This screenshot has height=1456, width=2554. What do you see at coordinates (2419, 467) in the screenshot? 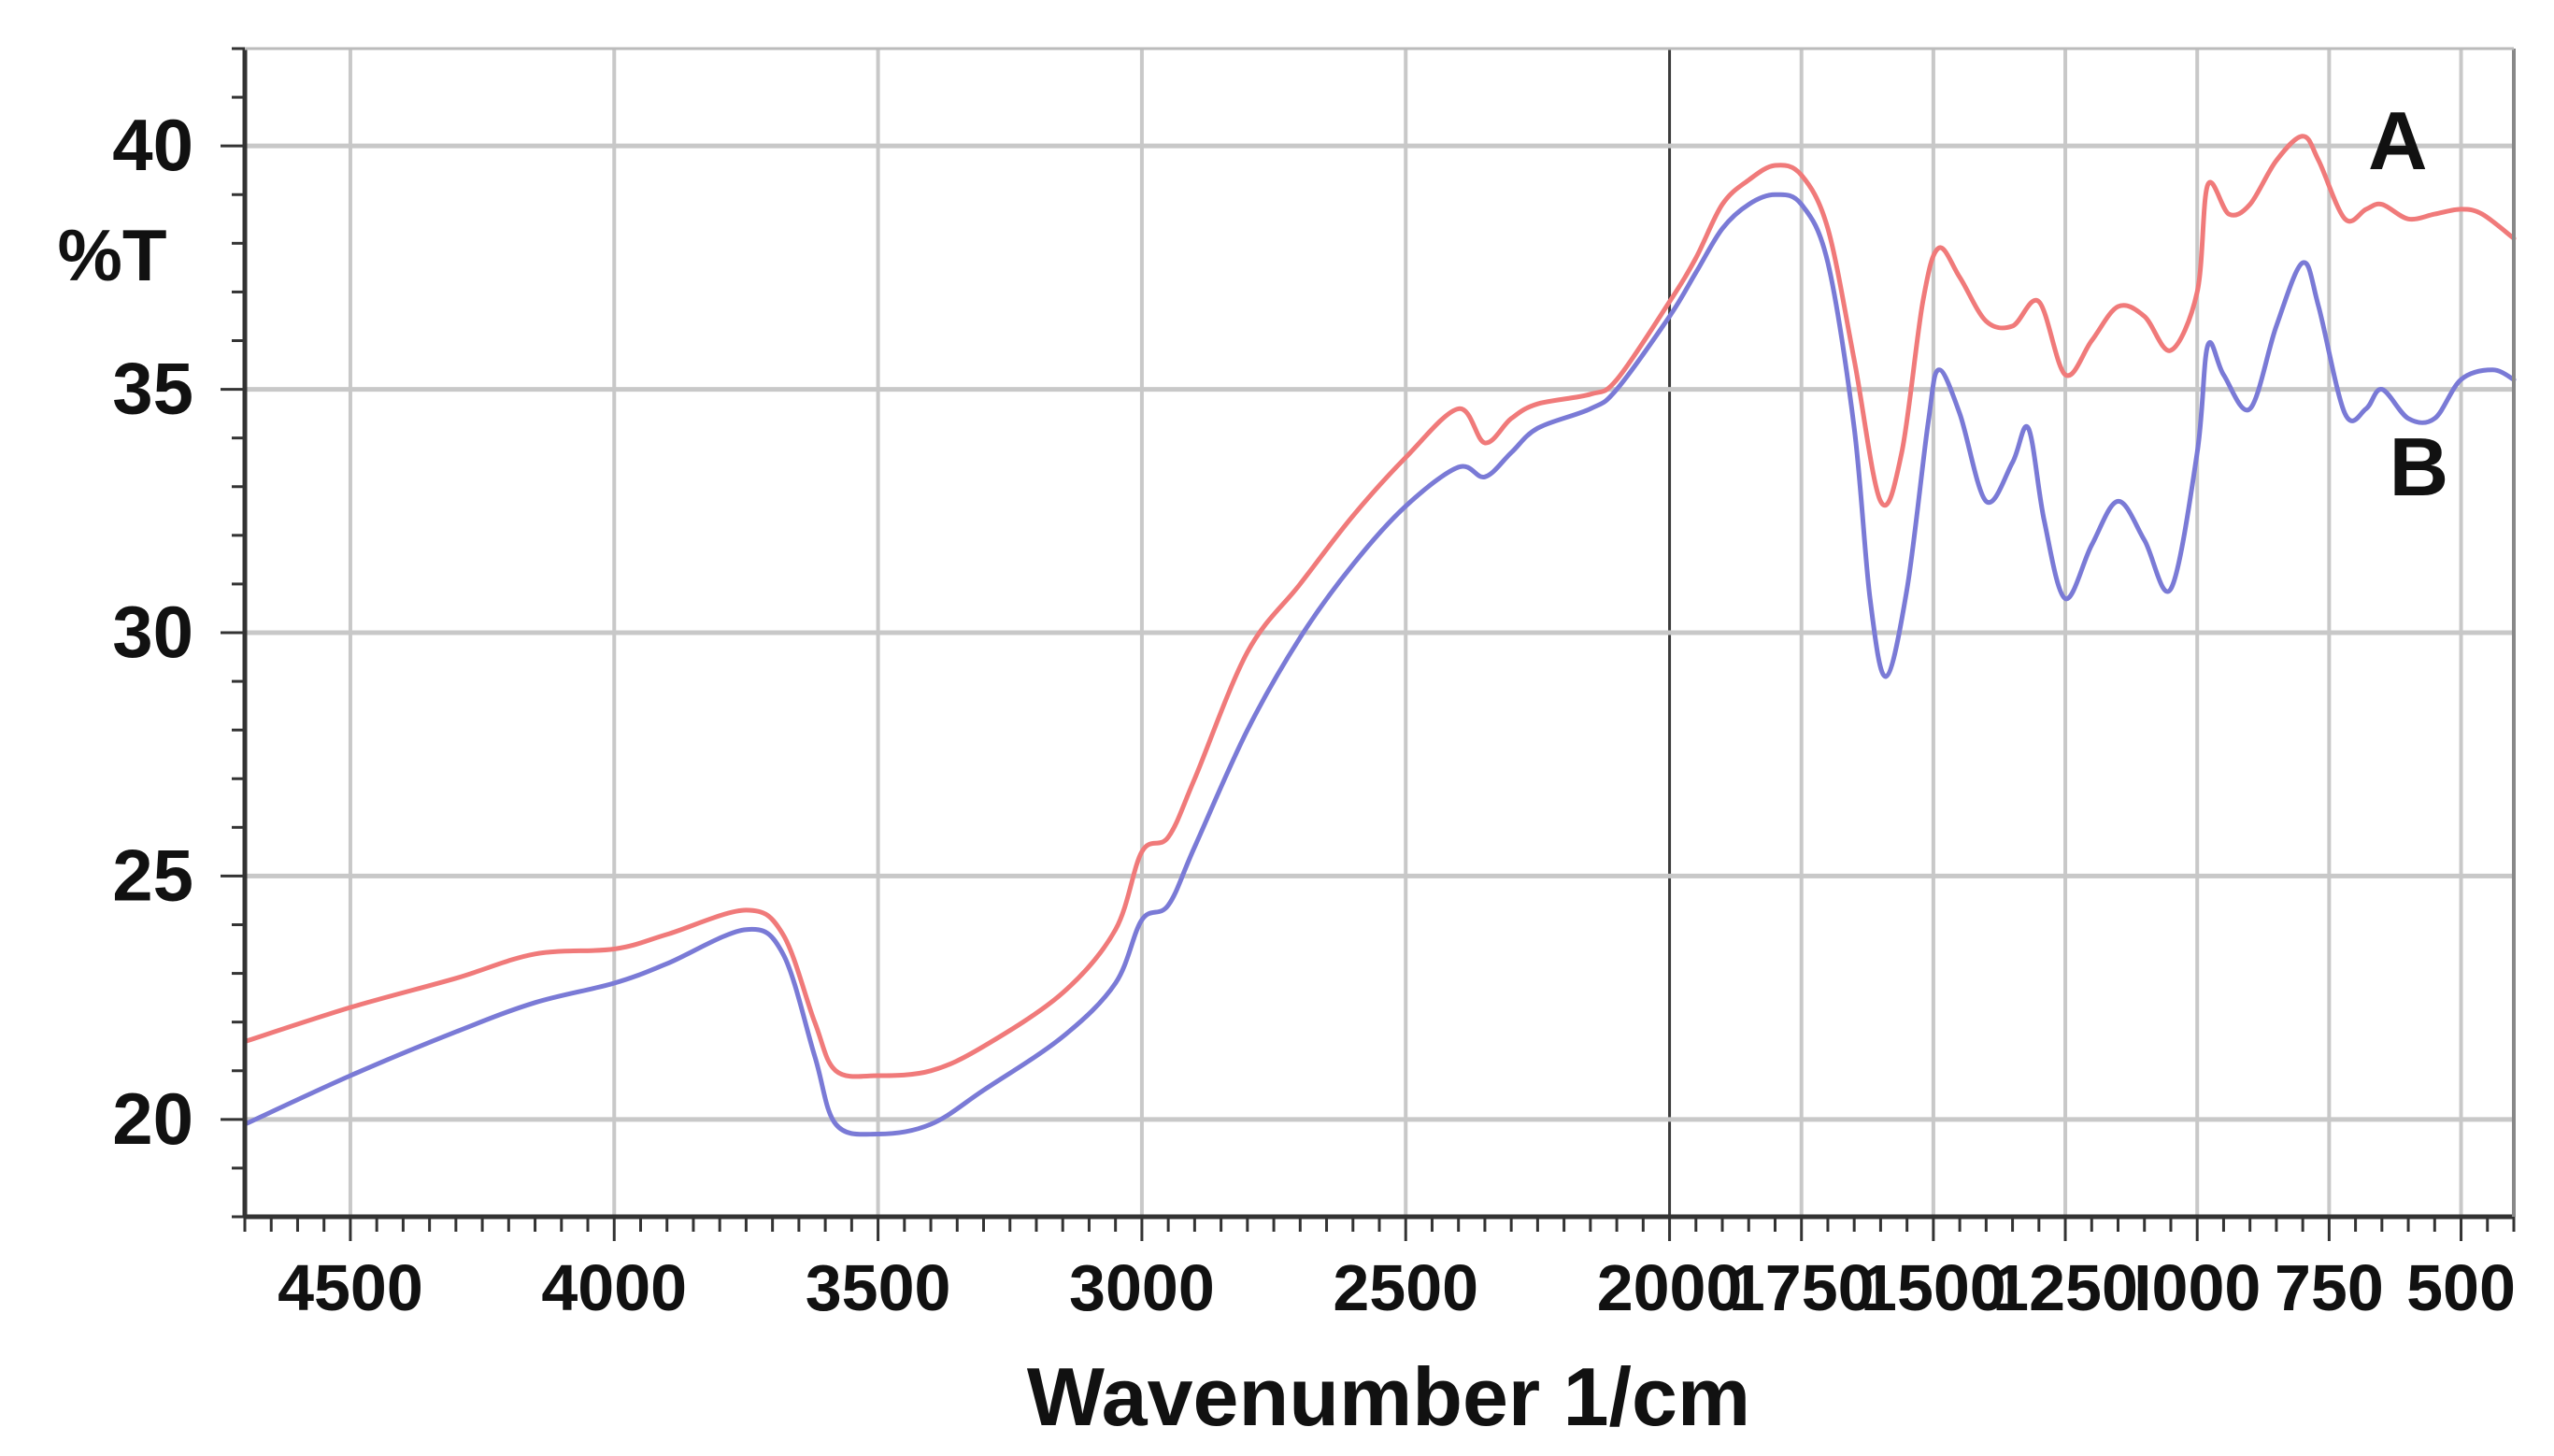
I see `series-label-b: B` at bounding box center [2419, 467].